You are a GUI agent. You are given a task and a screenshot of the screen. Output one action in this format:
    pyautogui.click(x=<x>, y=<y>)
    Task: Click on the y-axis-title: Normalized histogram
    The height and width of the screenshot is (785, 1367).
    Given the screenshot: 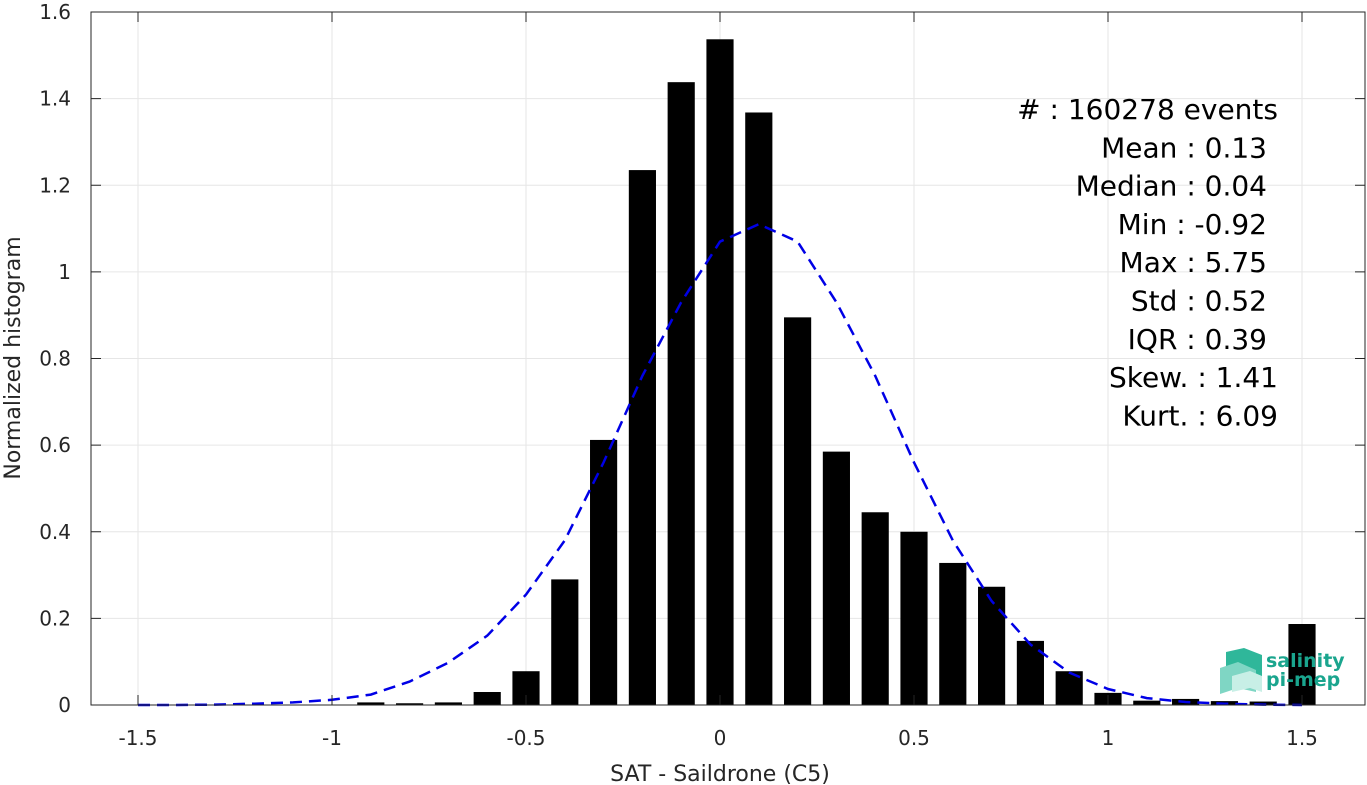 What is the action you would take?
    pyautogui.click(x=13, y=357)
    